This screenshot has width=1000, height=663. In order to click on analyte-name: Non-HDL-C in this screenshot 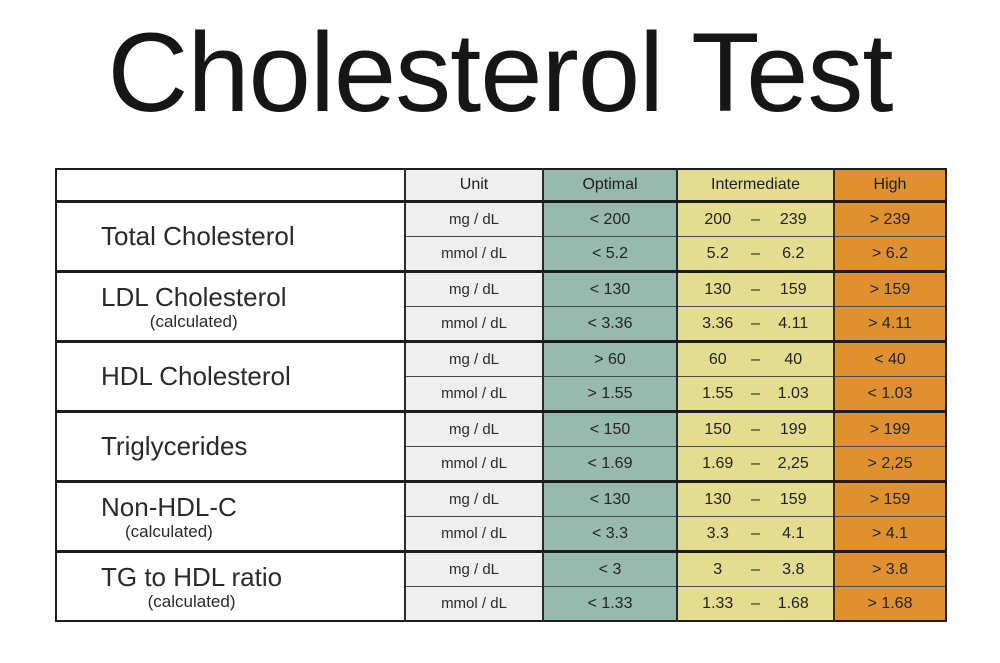, I will do `click(169, 506)`.